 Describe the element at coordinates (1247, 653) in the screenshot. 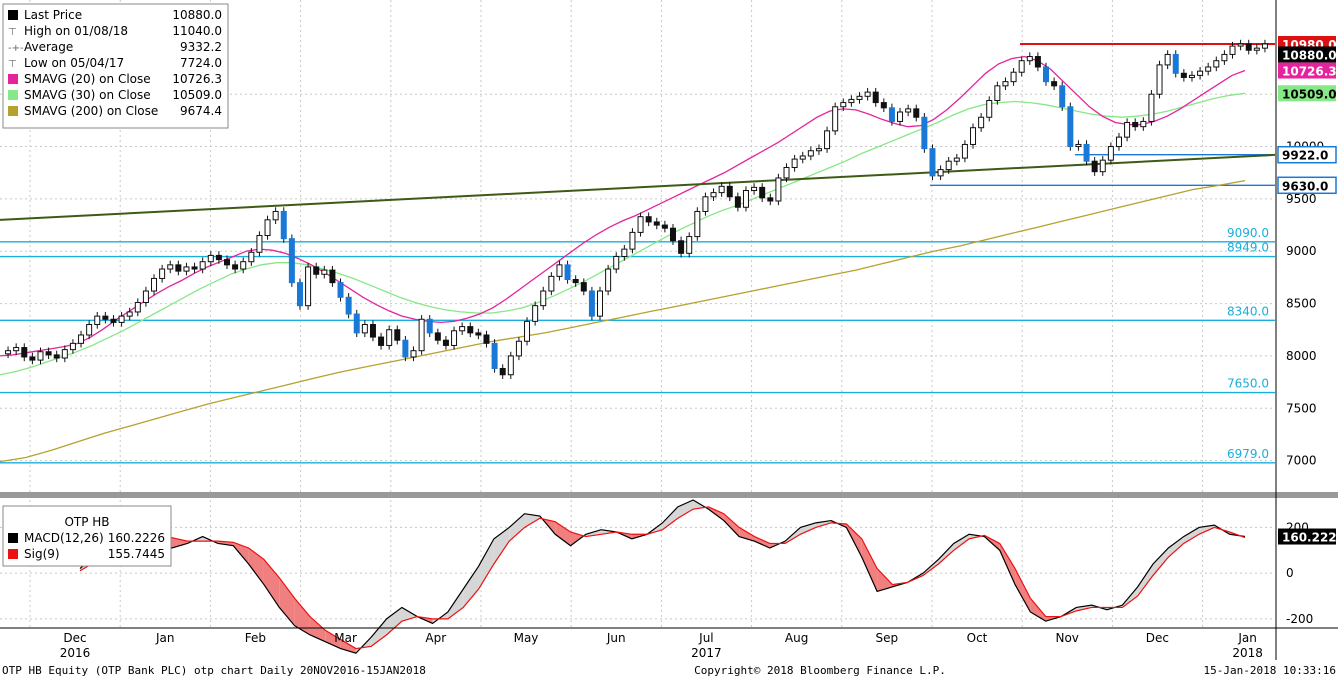

I see `year-tick-label: 2018` at that location.